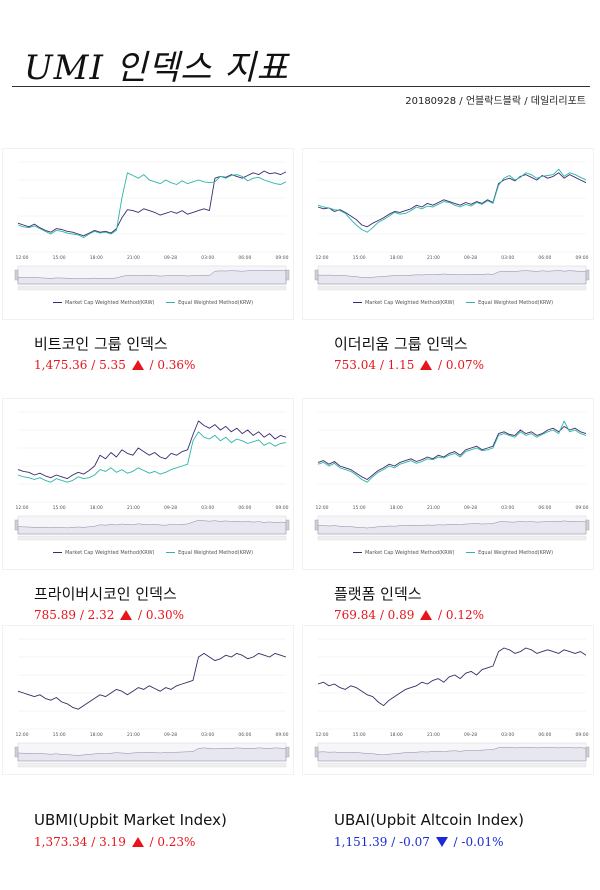  Describe the element at coordinates (516, 553) in the screenshot. I see `legend-label-equal-weight: Equal Weighted Method(KRW)` at that location.